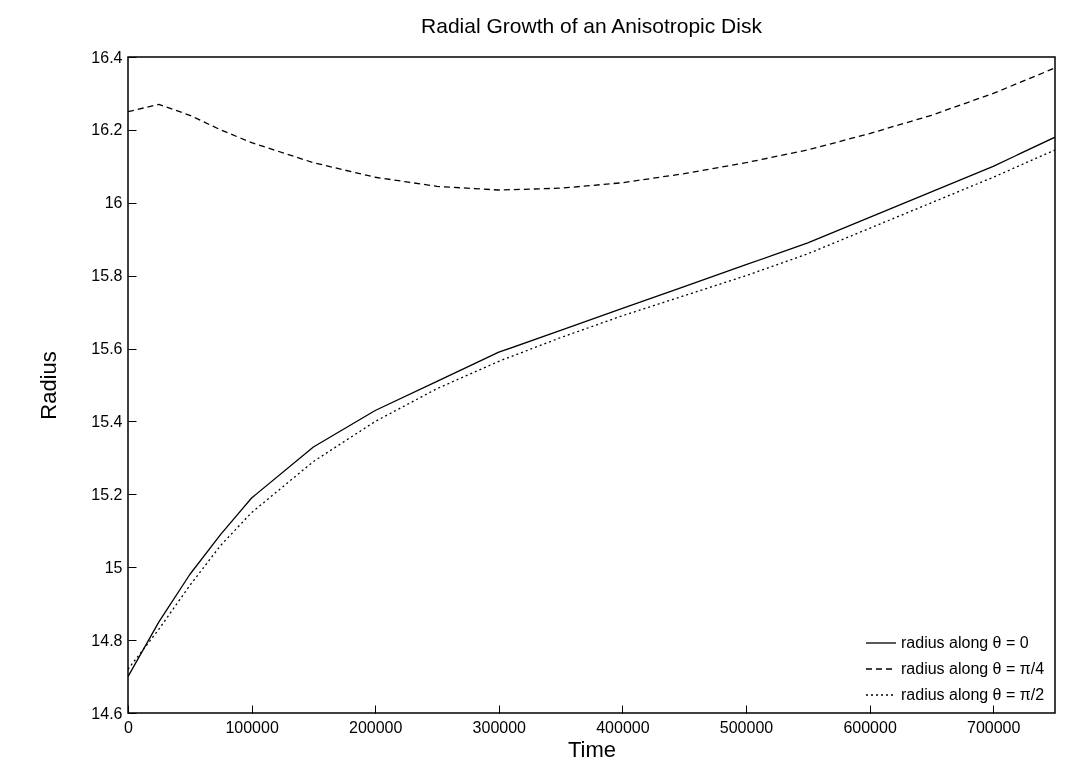 Image resolution: width=1073 pixels, height=780 pixels. What do you see at coordinates (107, 713) in the screenshot?
I see `y-tick-label: 14.6` at bounding box center [107, 713].